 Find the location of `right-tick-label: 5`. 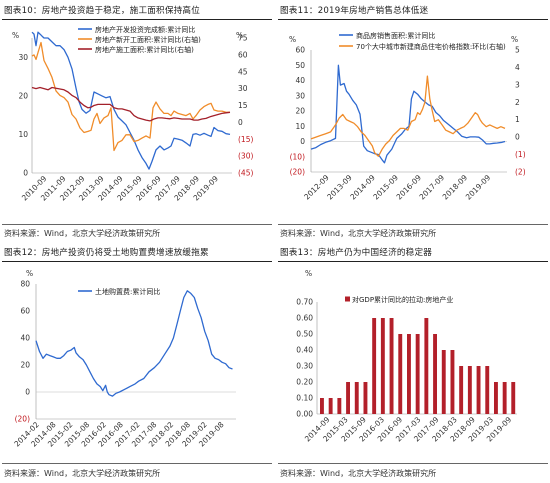

right-tick-label: 5 is located at coordinates (517, 50).